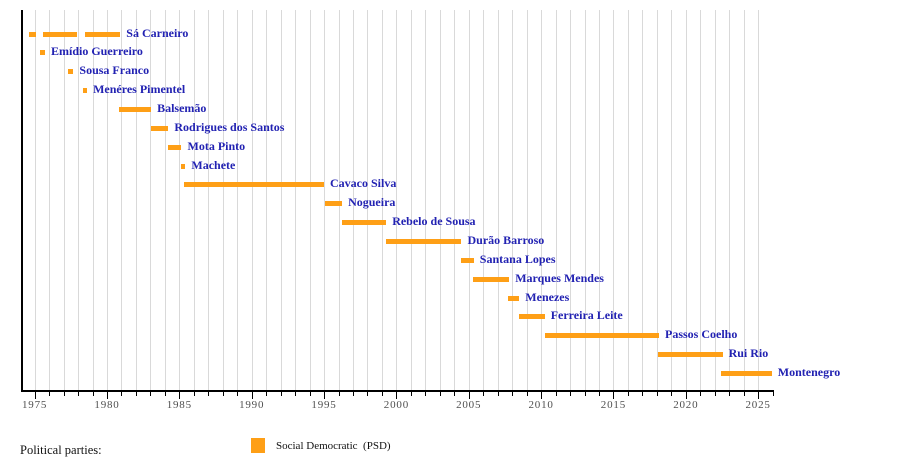 This screenshot has width=900, height=470. I want to click on gridline-1998, so click(368, 200).